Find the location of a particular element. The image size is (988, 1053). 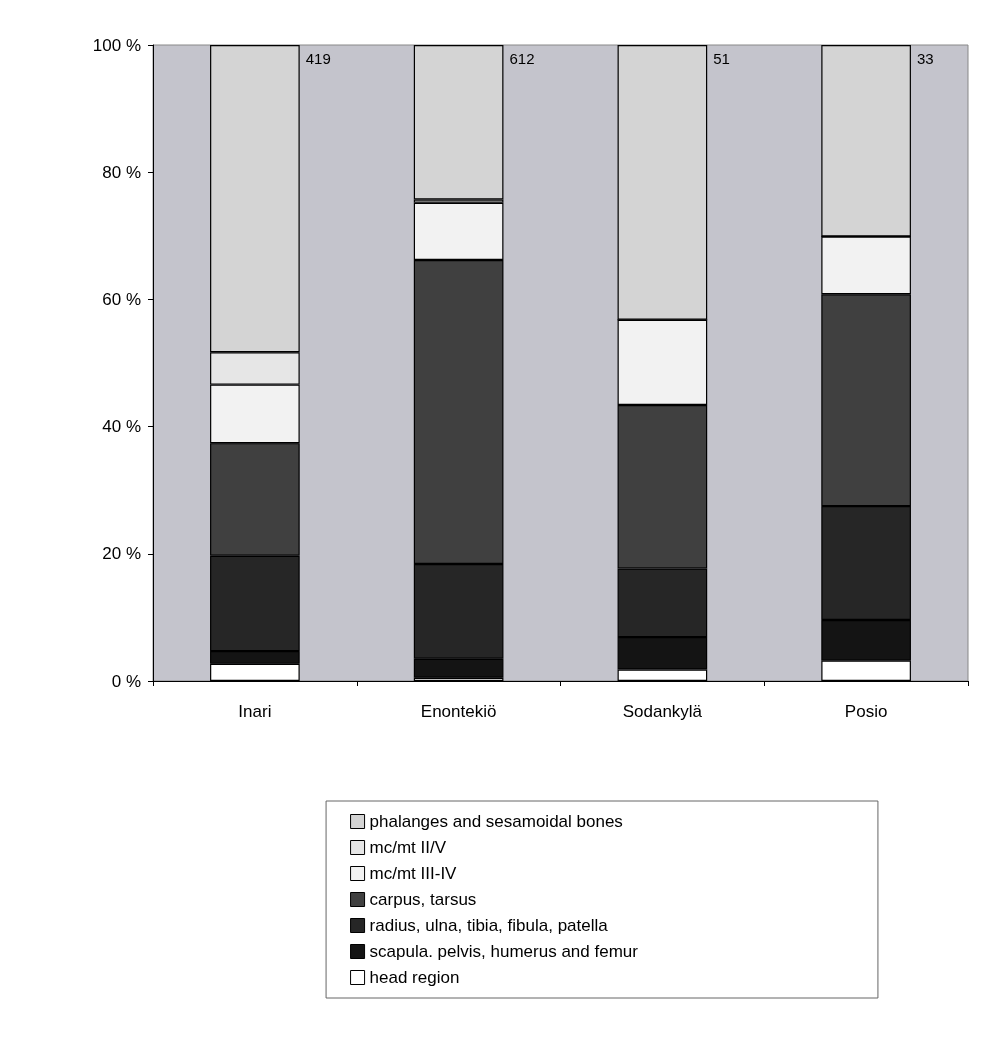

y-tick-label: 0 % is located at coordinates (126, 681).